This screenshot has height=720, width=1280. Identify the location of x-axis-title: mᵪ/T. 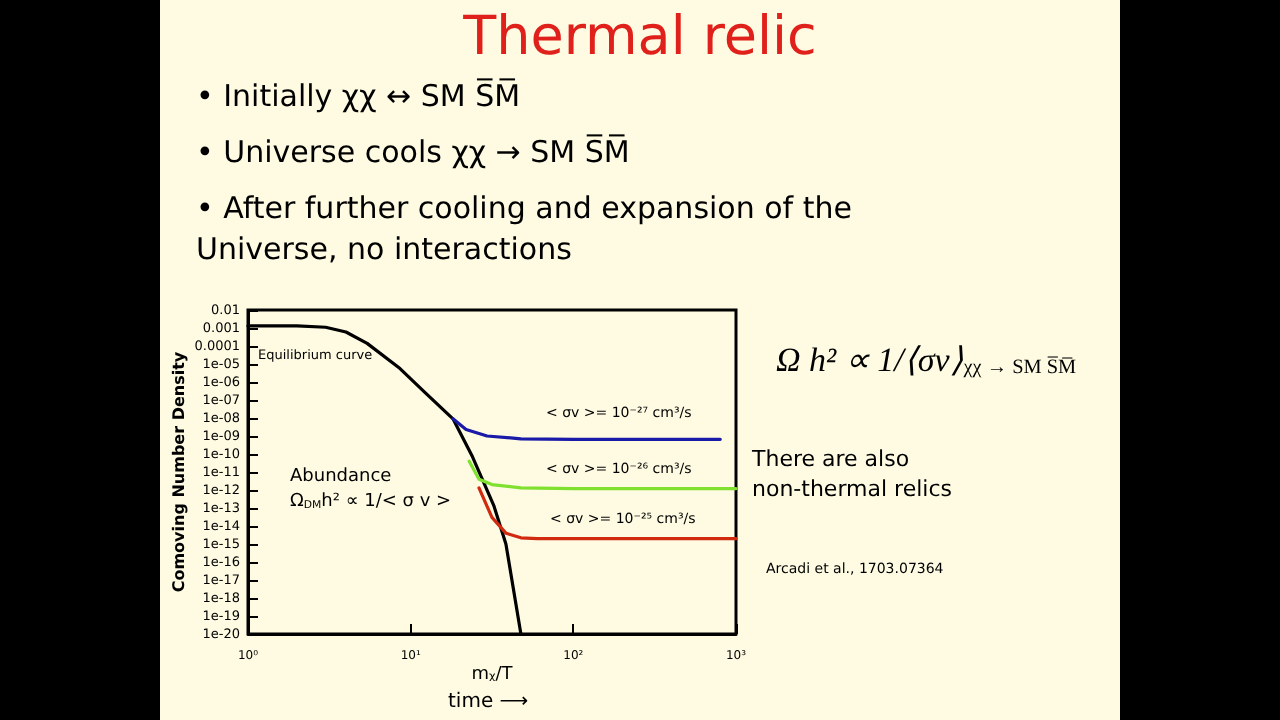
(492, 675).